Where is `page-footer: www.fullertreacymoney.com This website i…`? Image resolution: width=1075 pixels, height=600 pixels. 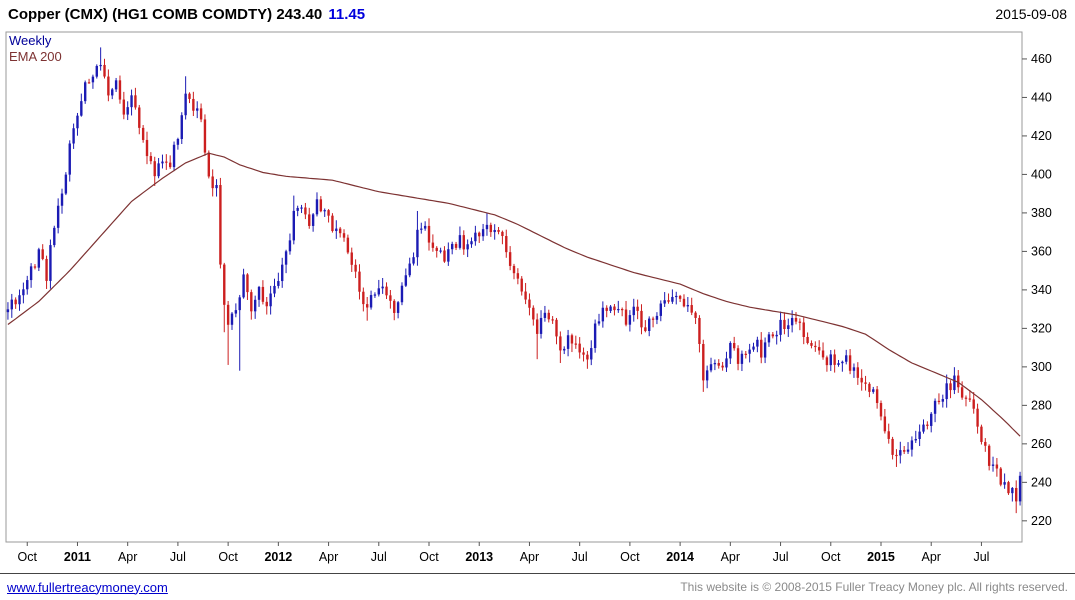
page-footer: www.fullertreacymoney.com This website i… is located at coordinates (537, 586).